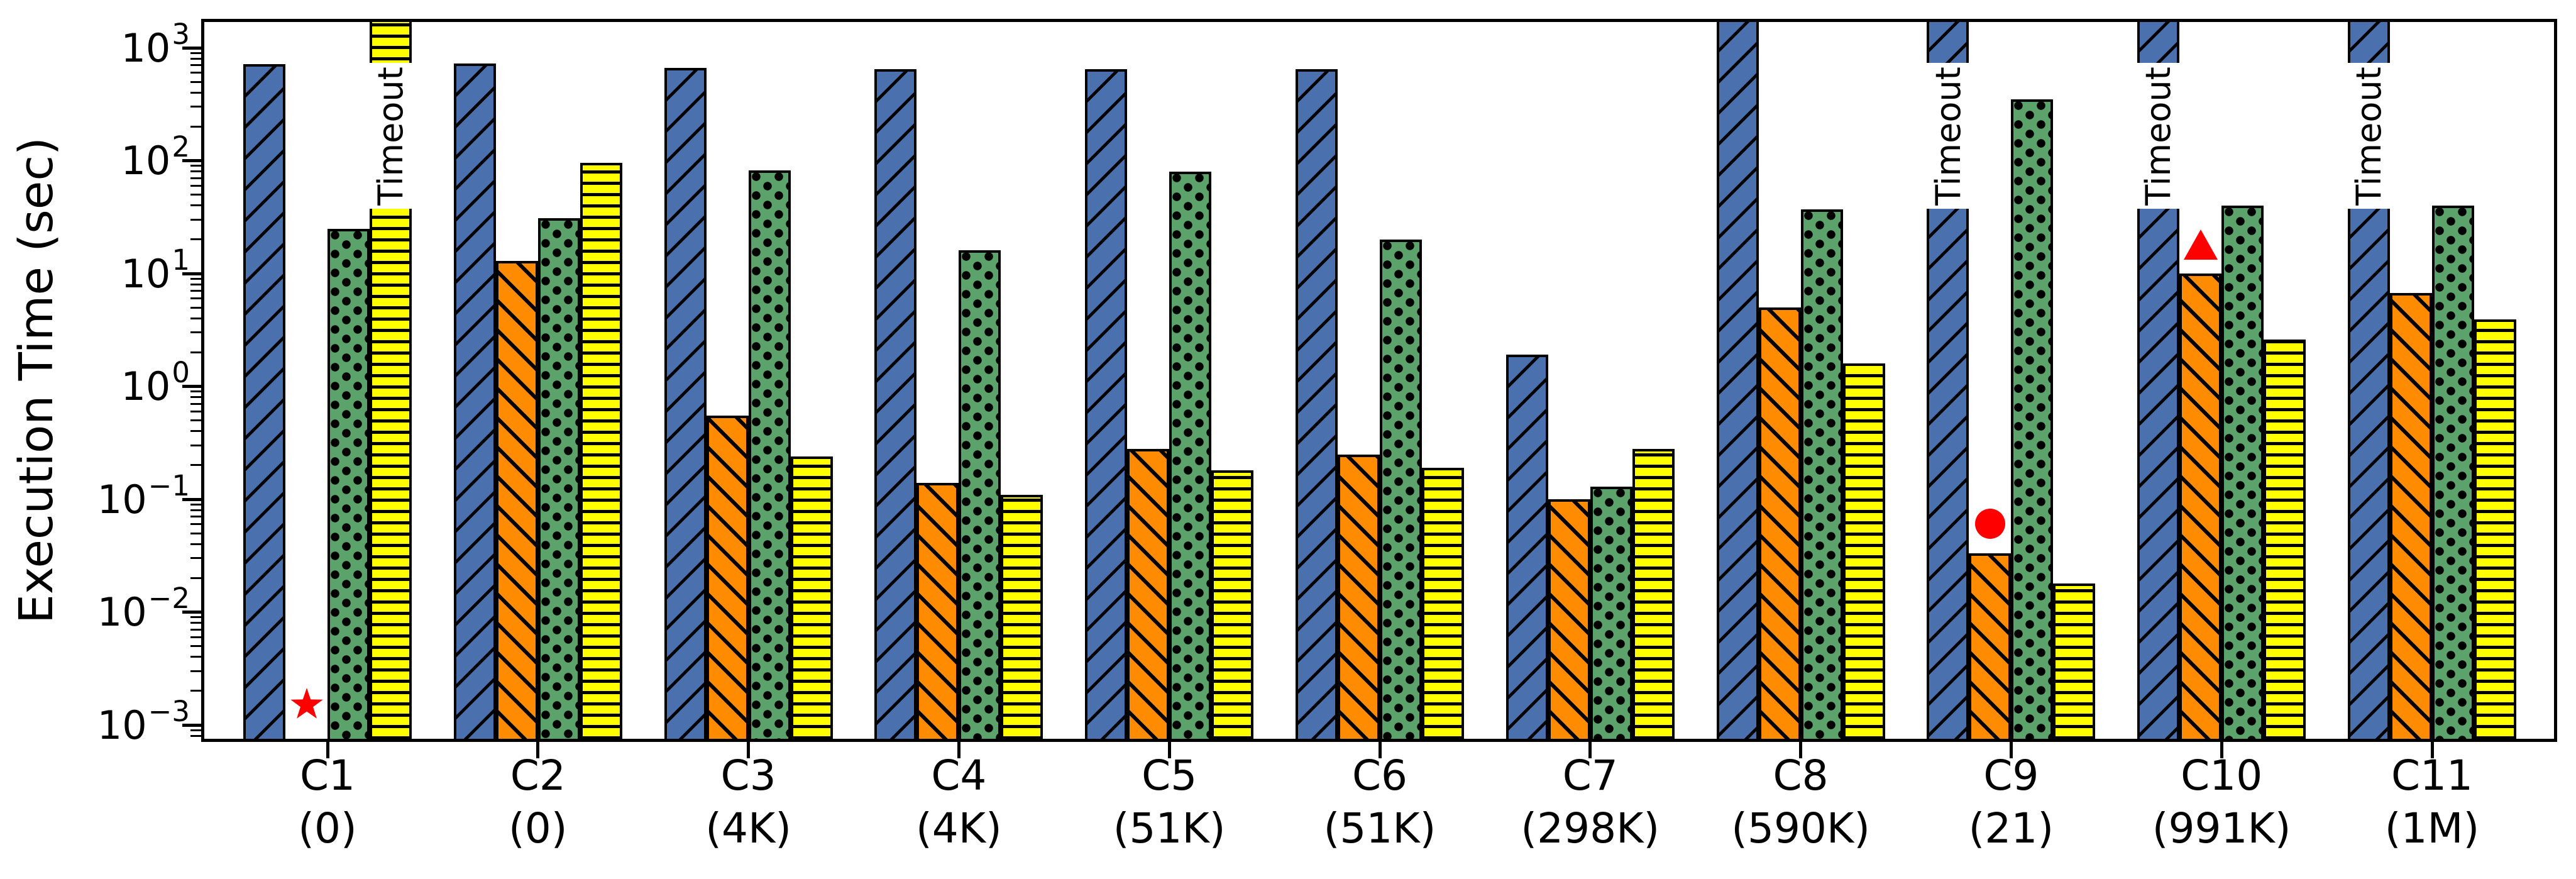  Describe the element at coordinates (2432, 828) in the screenshot. I see `x-label-count: (1M)` at that location.